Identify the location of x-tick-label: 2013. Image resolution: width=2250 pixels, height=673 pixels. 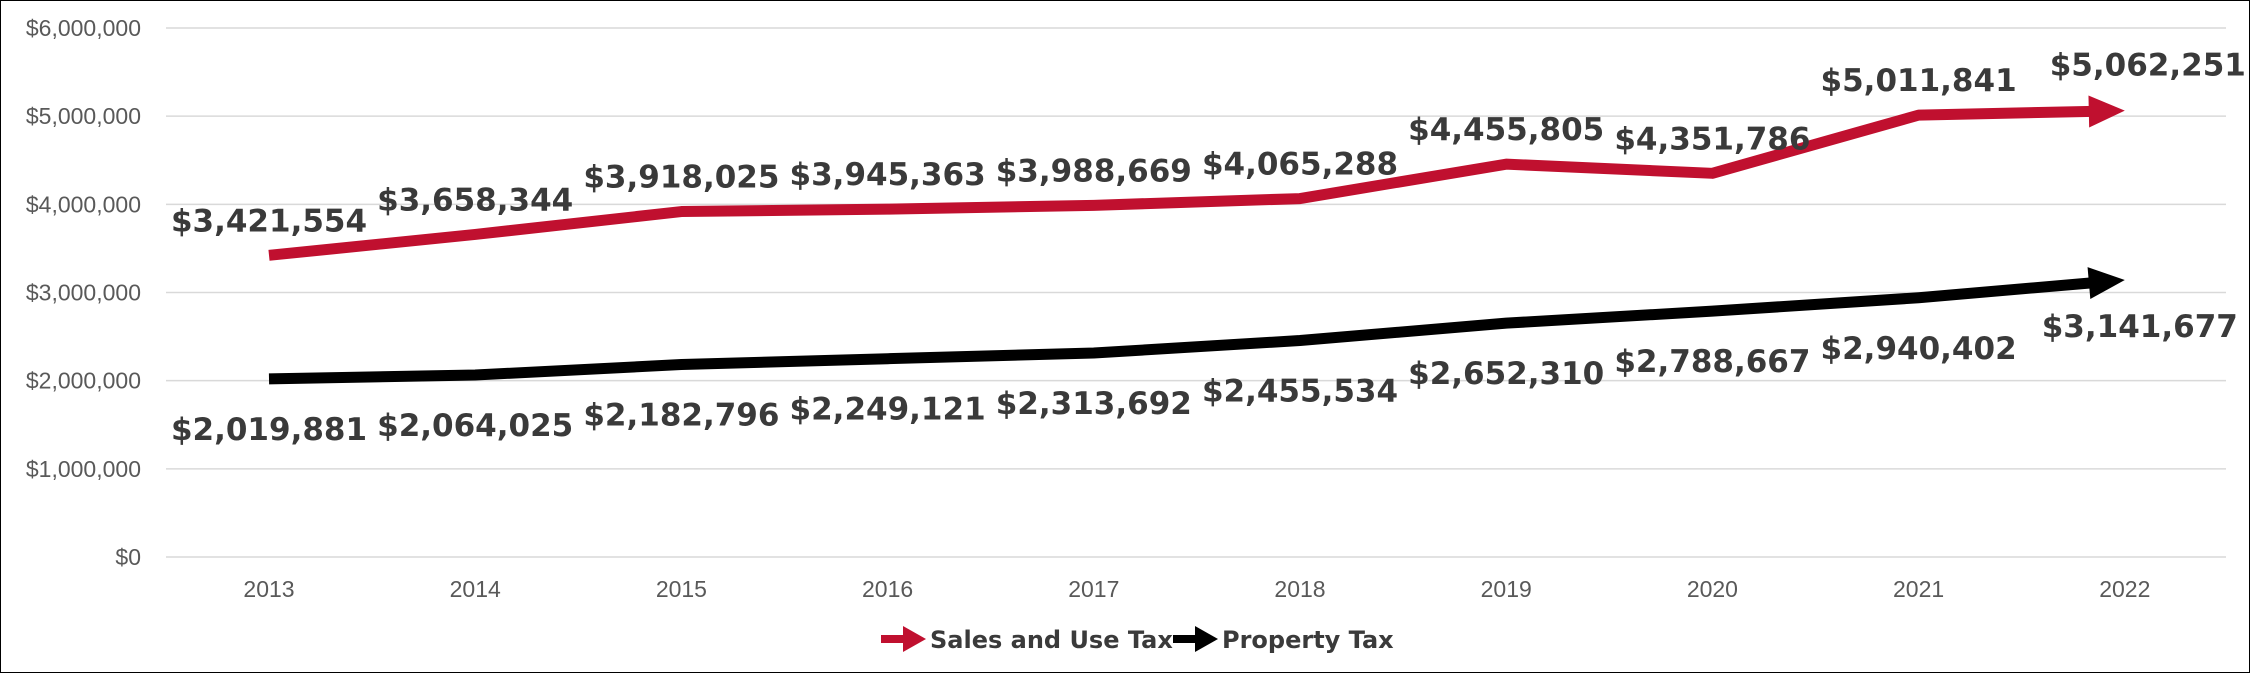
(268, 589).